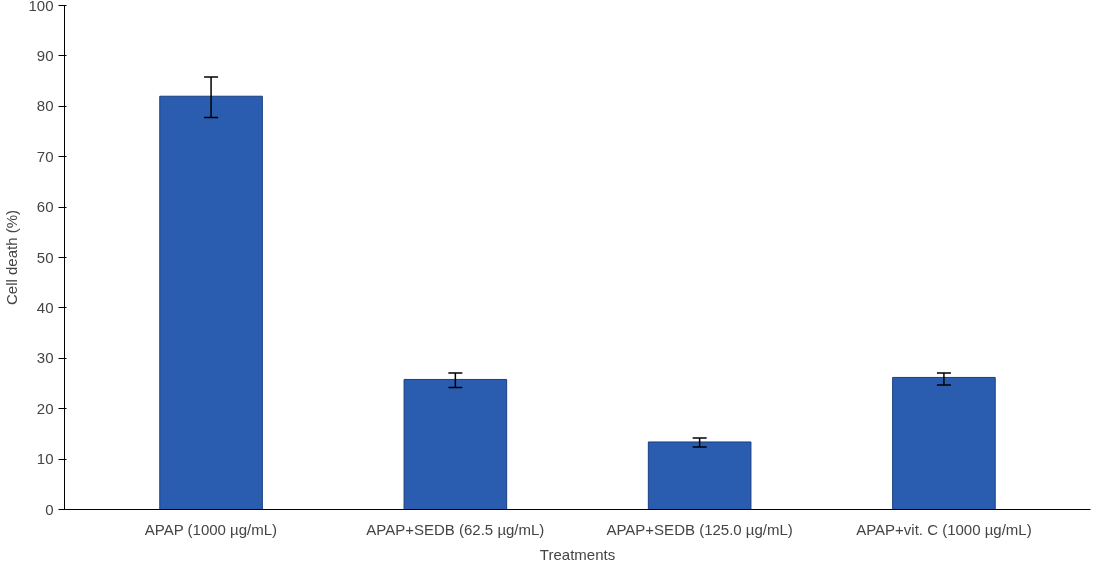 The width and height of the screenshot is (1101, 571). Describe the element at coordinates (45, 156) in the screenshot. I see `y-tick-label: 70` at that location.